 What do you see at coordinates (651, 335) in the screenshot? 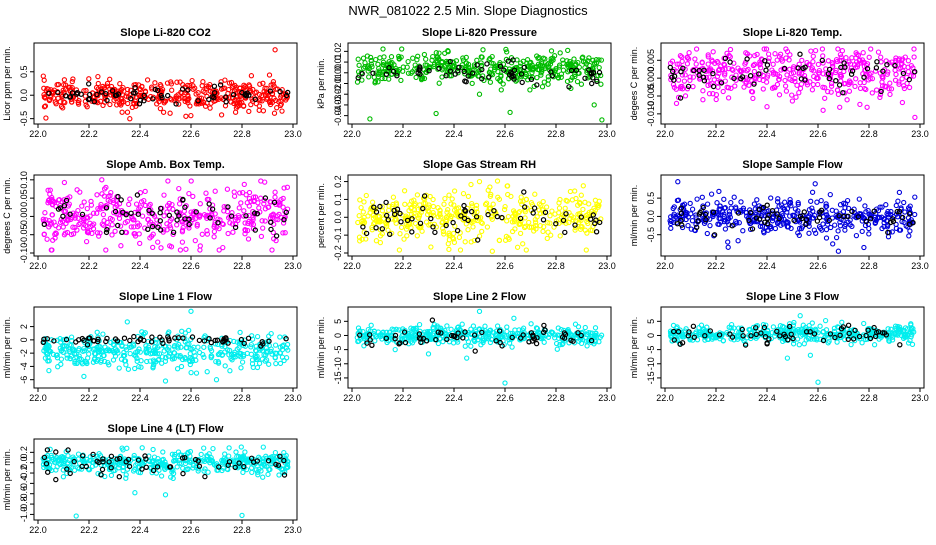
I see `y-tick-label: 0` at bounding box center [651, 335].